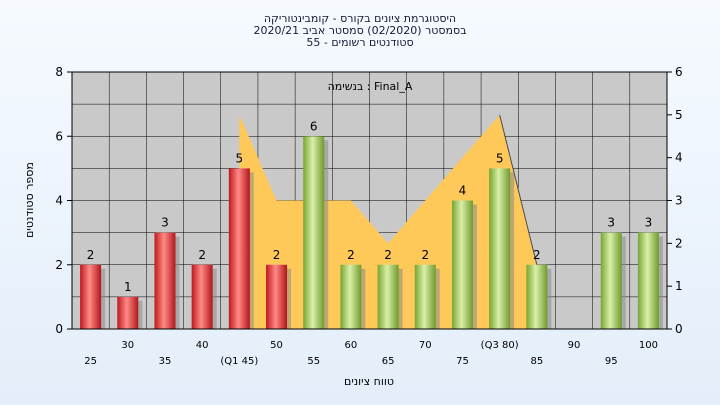 The image size is (720, 405). Describe the element at coordinates (679, 158) in the screenshot. I see `y2-tick-label: 4` at that location.